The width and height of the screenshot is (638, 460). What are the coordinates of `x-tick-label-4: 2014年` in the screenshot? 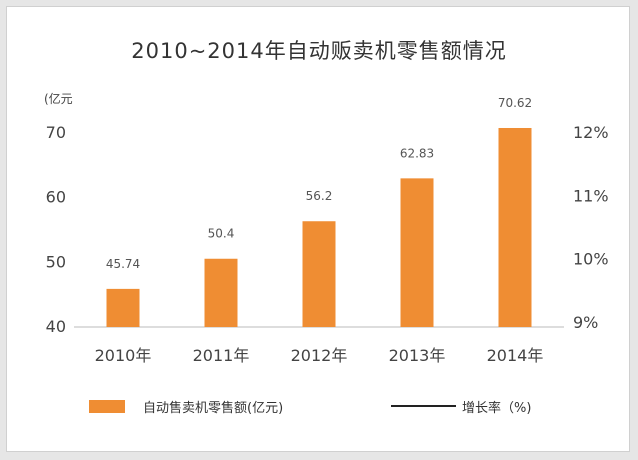 It's located at (515, 355).